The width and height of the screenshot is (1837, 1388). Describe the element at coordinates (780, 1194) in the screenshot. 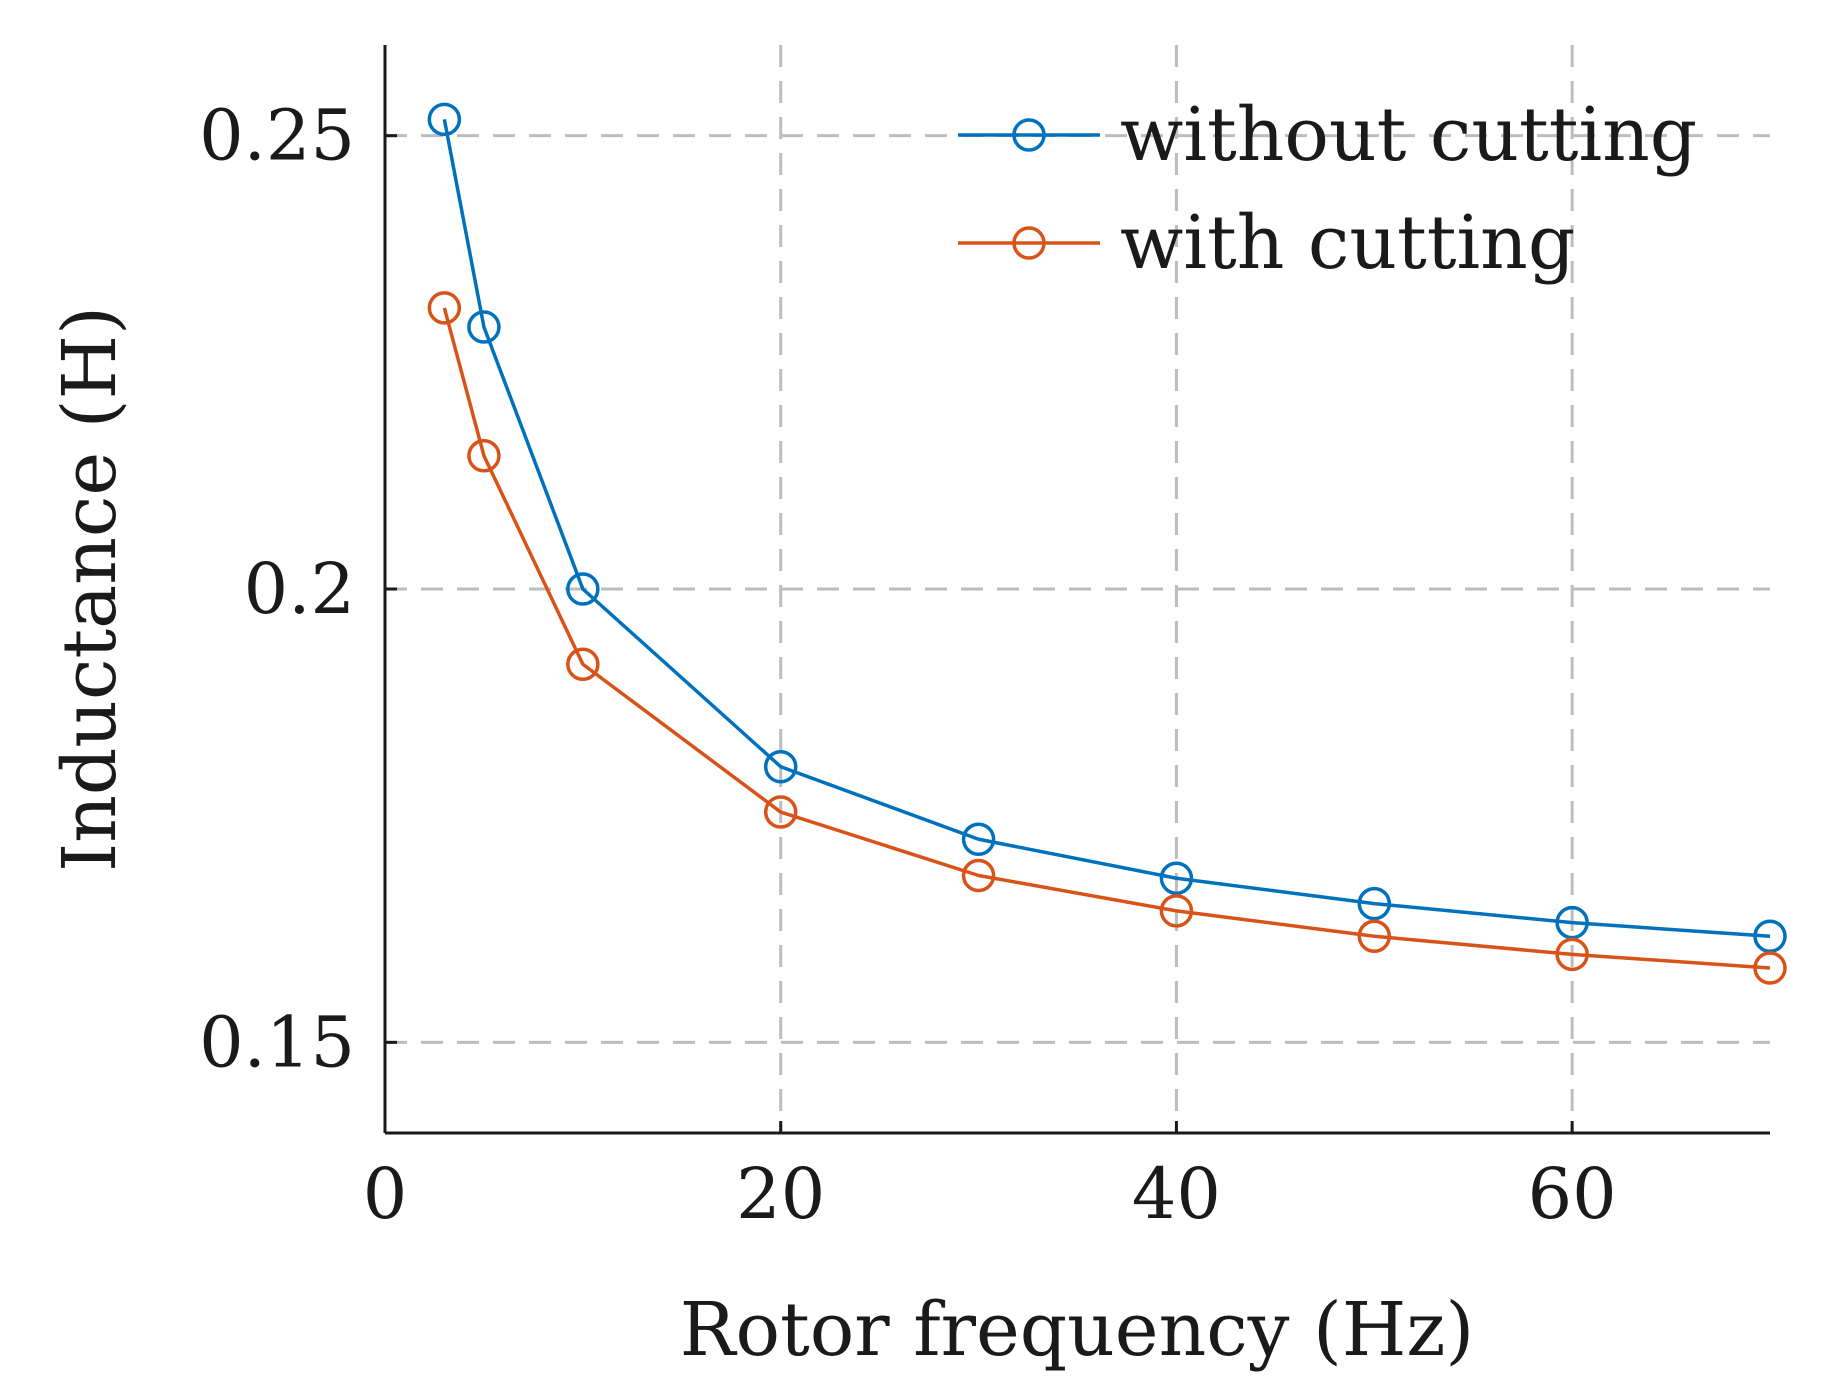

I see `x-tick-label: 20` at that location.